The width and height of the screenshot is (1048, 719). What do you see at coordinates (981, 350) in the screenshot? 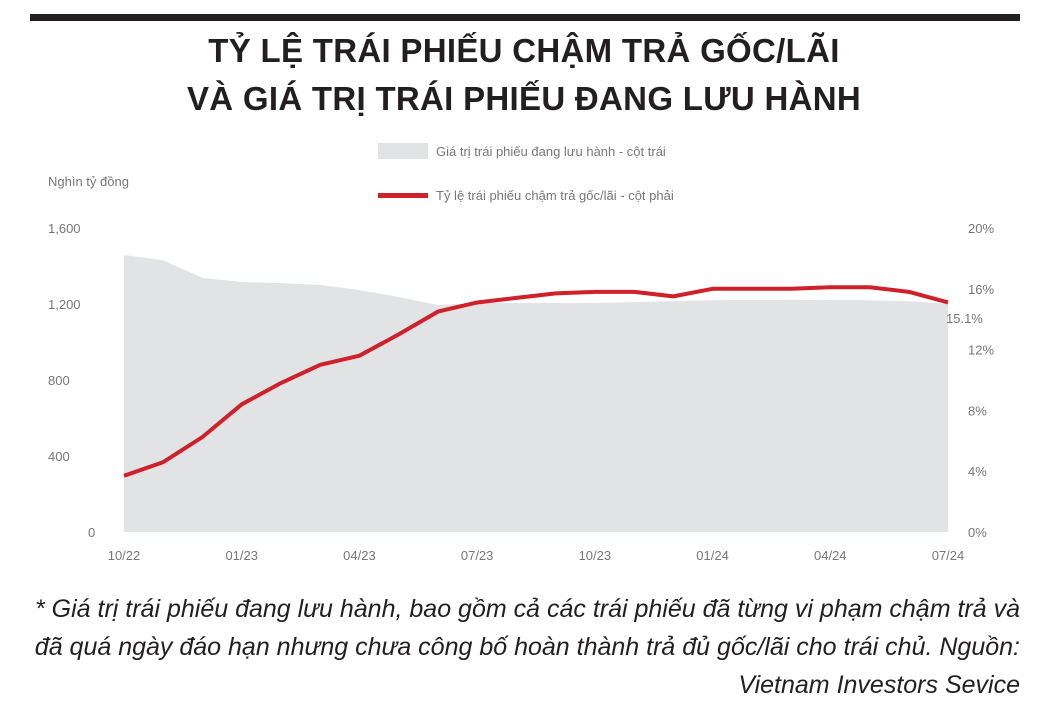
I see `y2-tick-label: 12%` at bounding box center [981, 350].